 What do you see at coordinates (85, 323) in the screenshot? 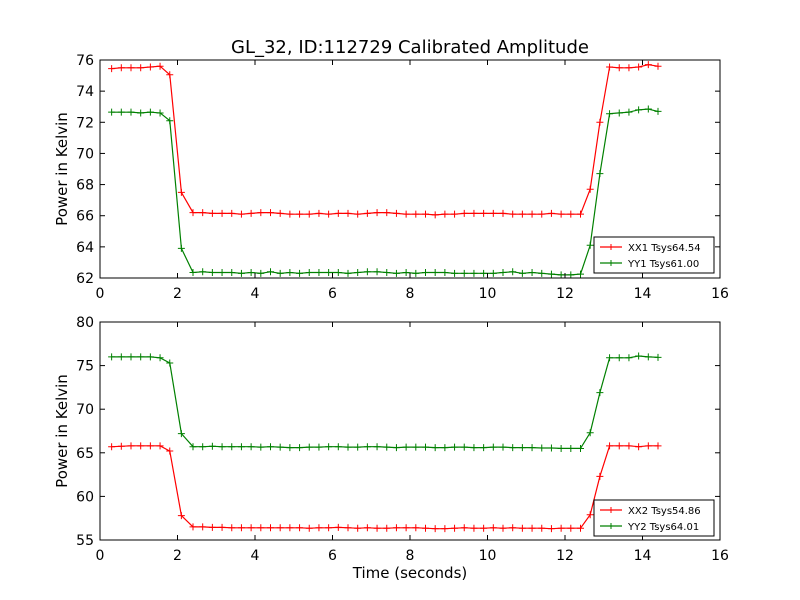
I see `y-tick-label: 80` at bounding box center [85, 323].